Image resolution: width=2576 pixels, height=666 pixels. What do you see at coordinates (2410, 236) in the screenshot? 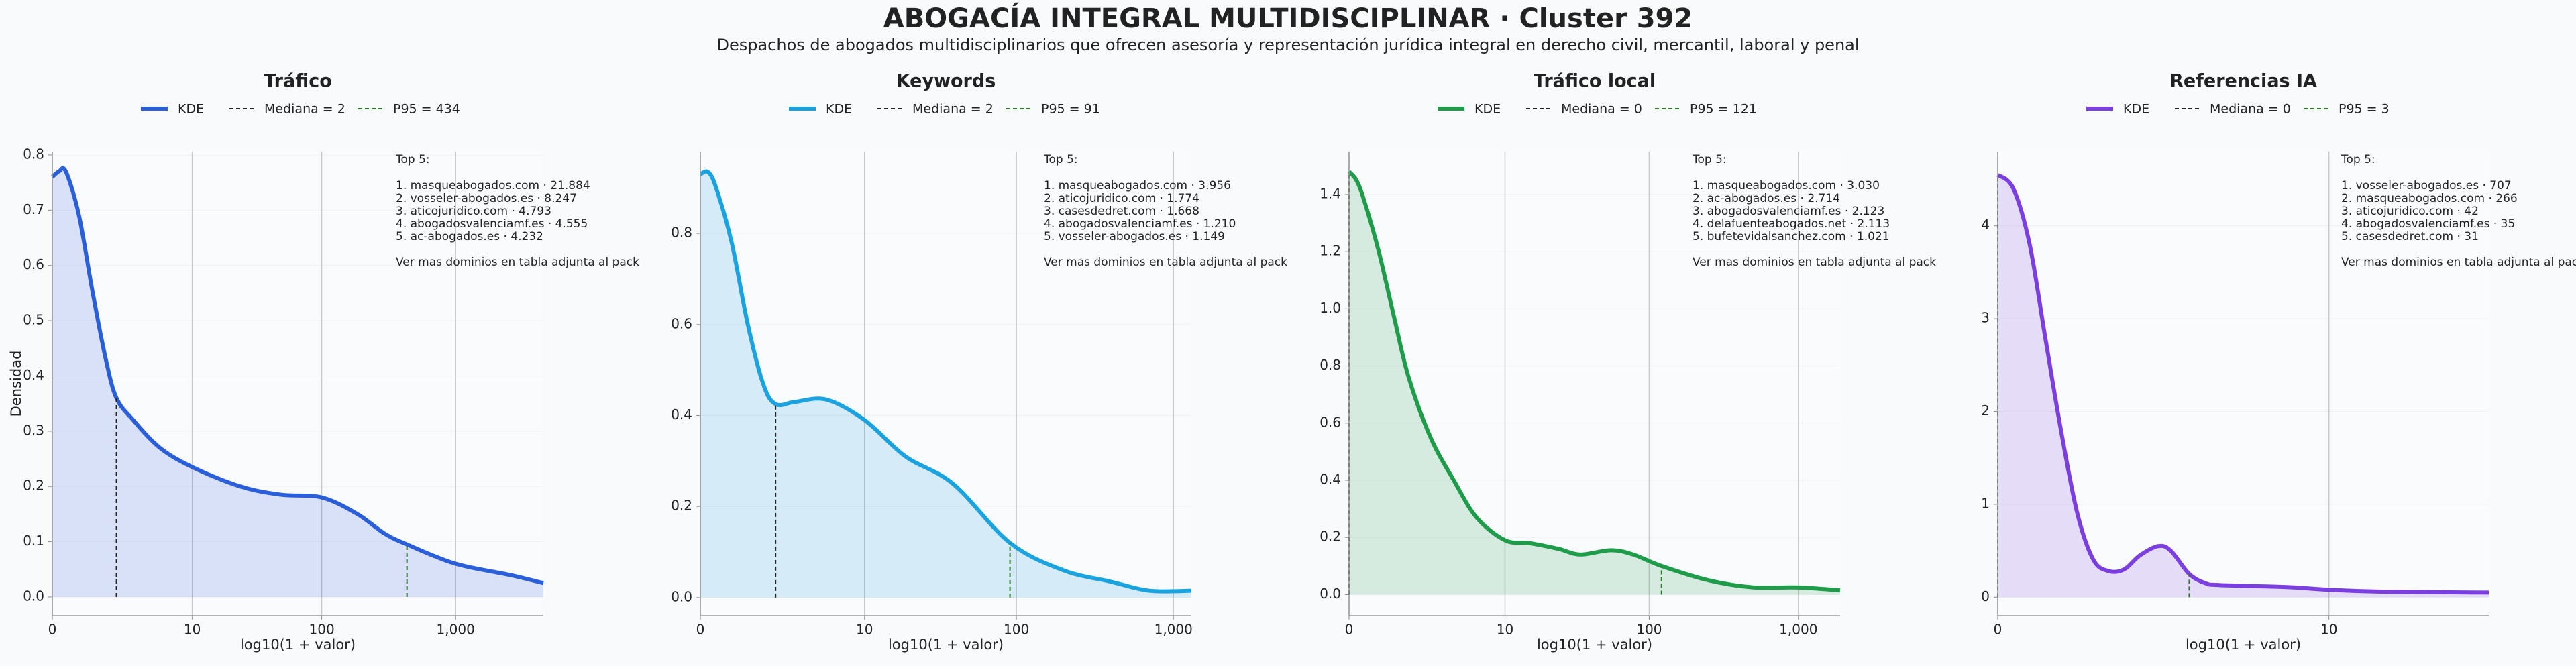
I see `annotation-item: 5. casesdedret.com · 31` at bounding box center [2410, 236].